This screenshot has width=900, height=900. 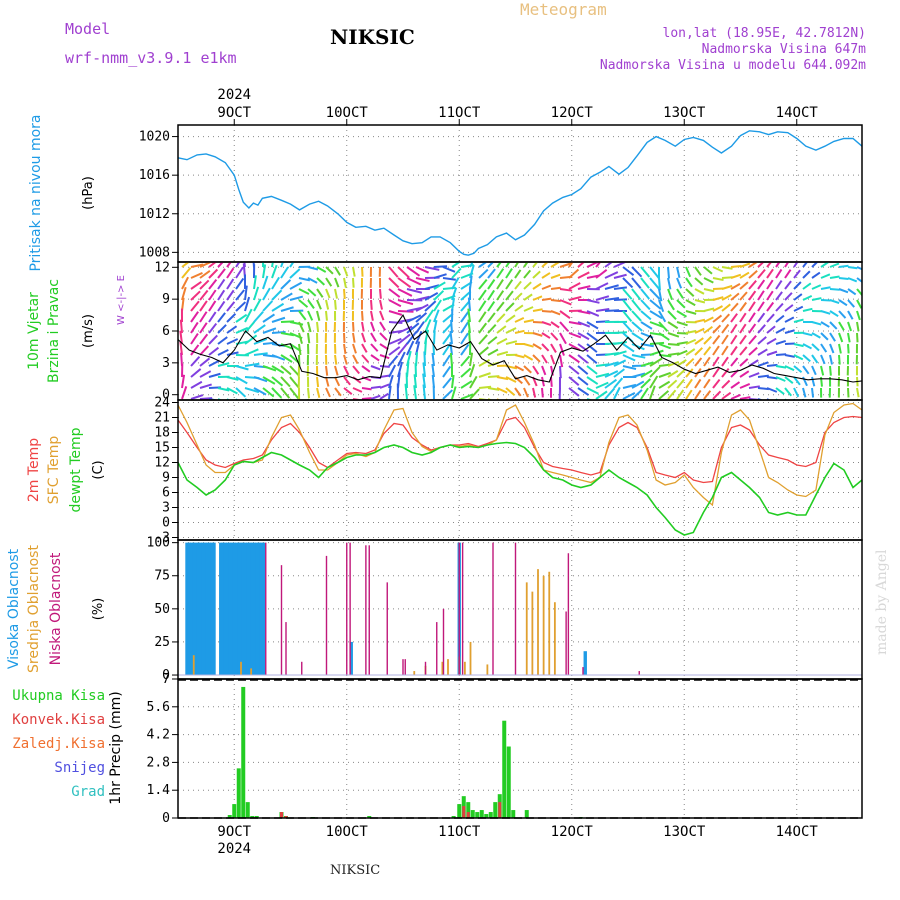 What do you see at coordinates (151, 58) in the screenshot?
I see `model-name: wrf-nmm_v3.9.1 e1km` at bounding box center [151, 58].